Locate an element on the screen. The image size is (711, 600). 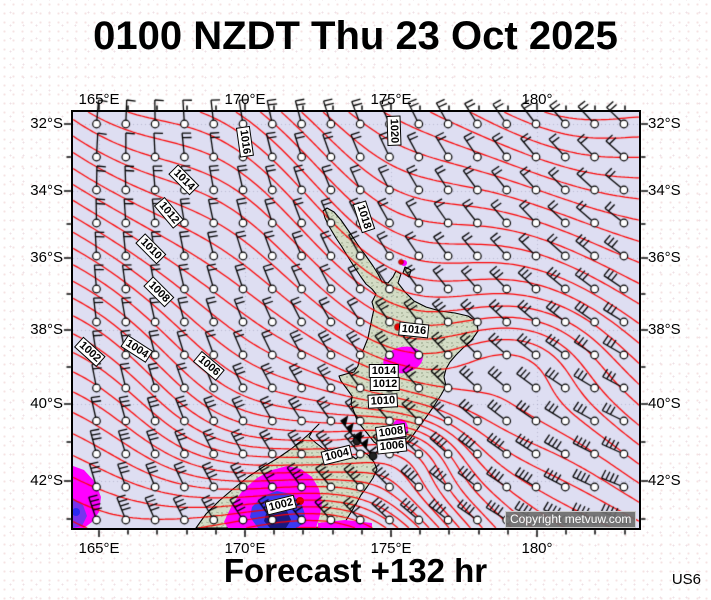
lon-axis-label-bottom: 175°E is located at coordinates (391, 548).